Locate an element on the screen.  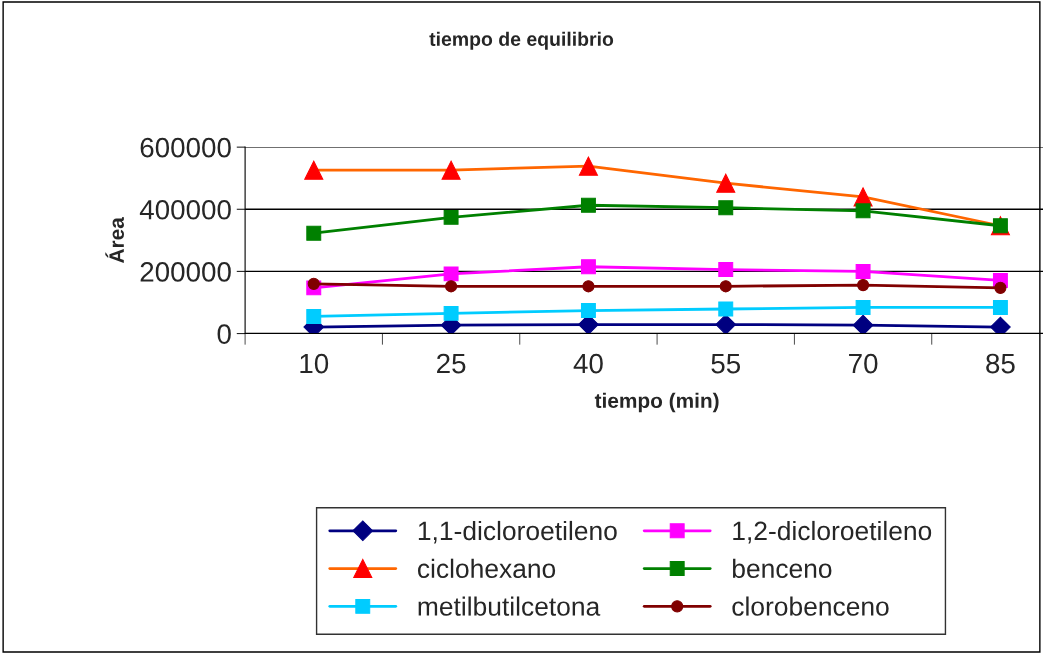
x-tick-label: 55 is located at coordinates (726, 364).